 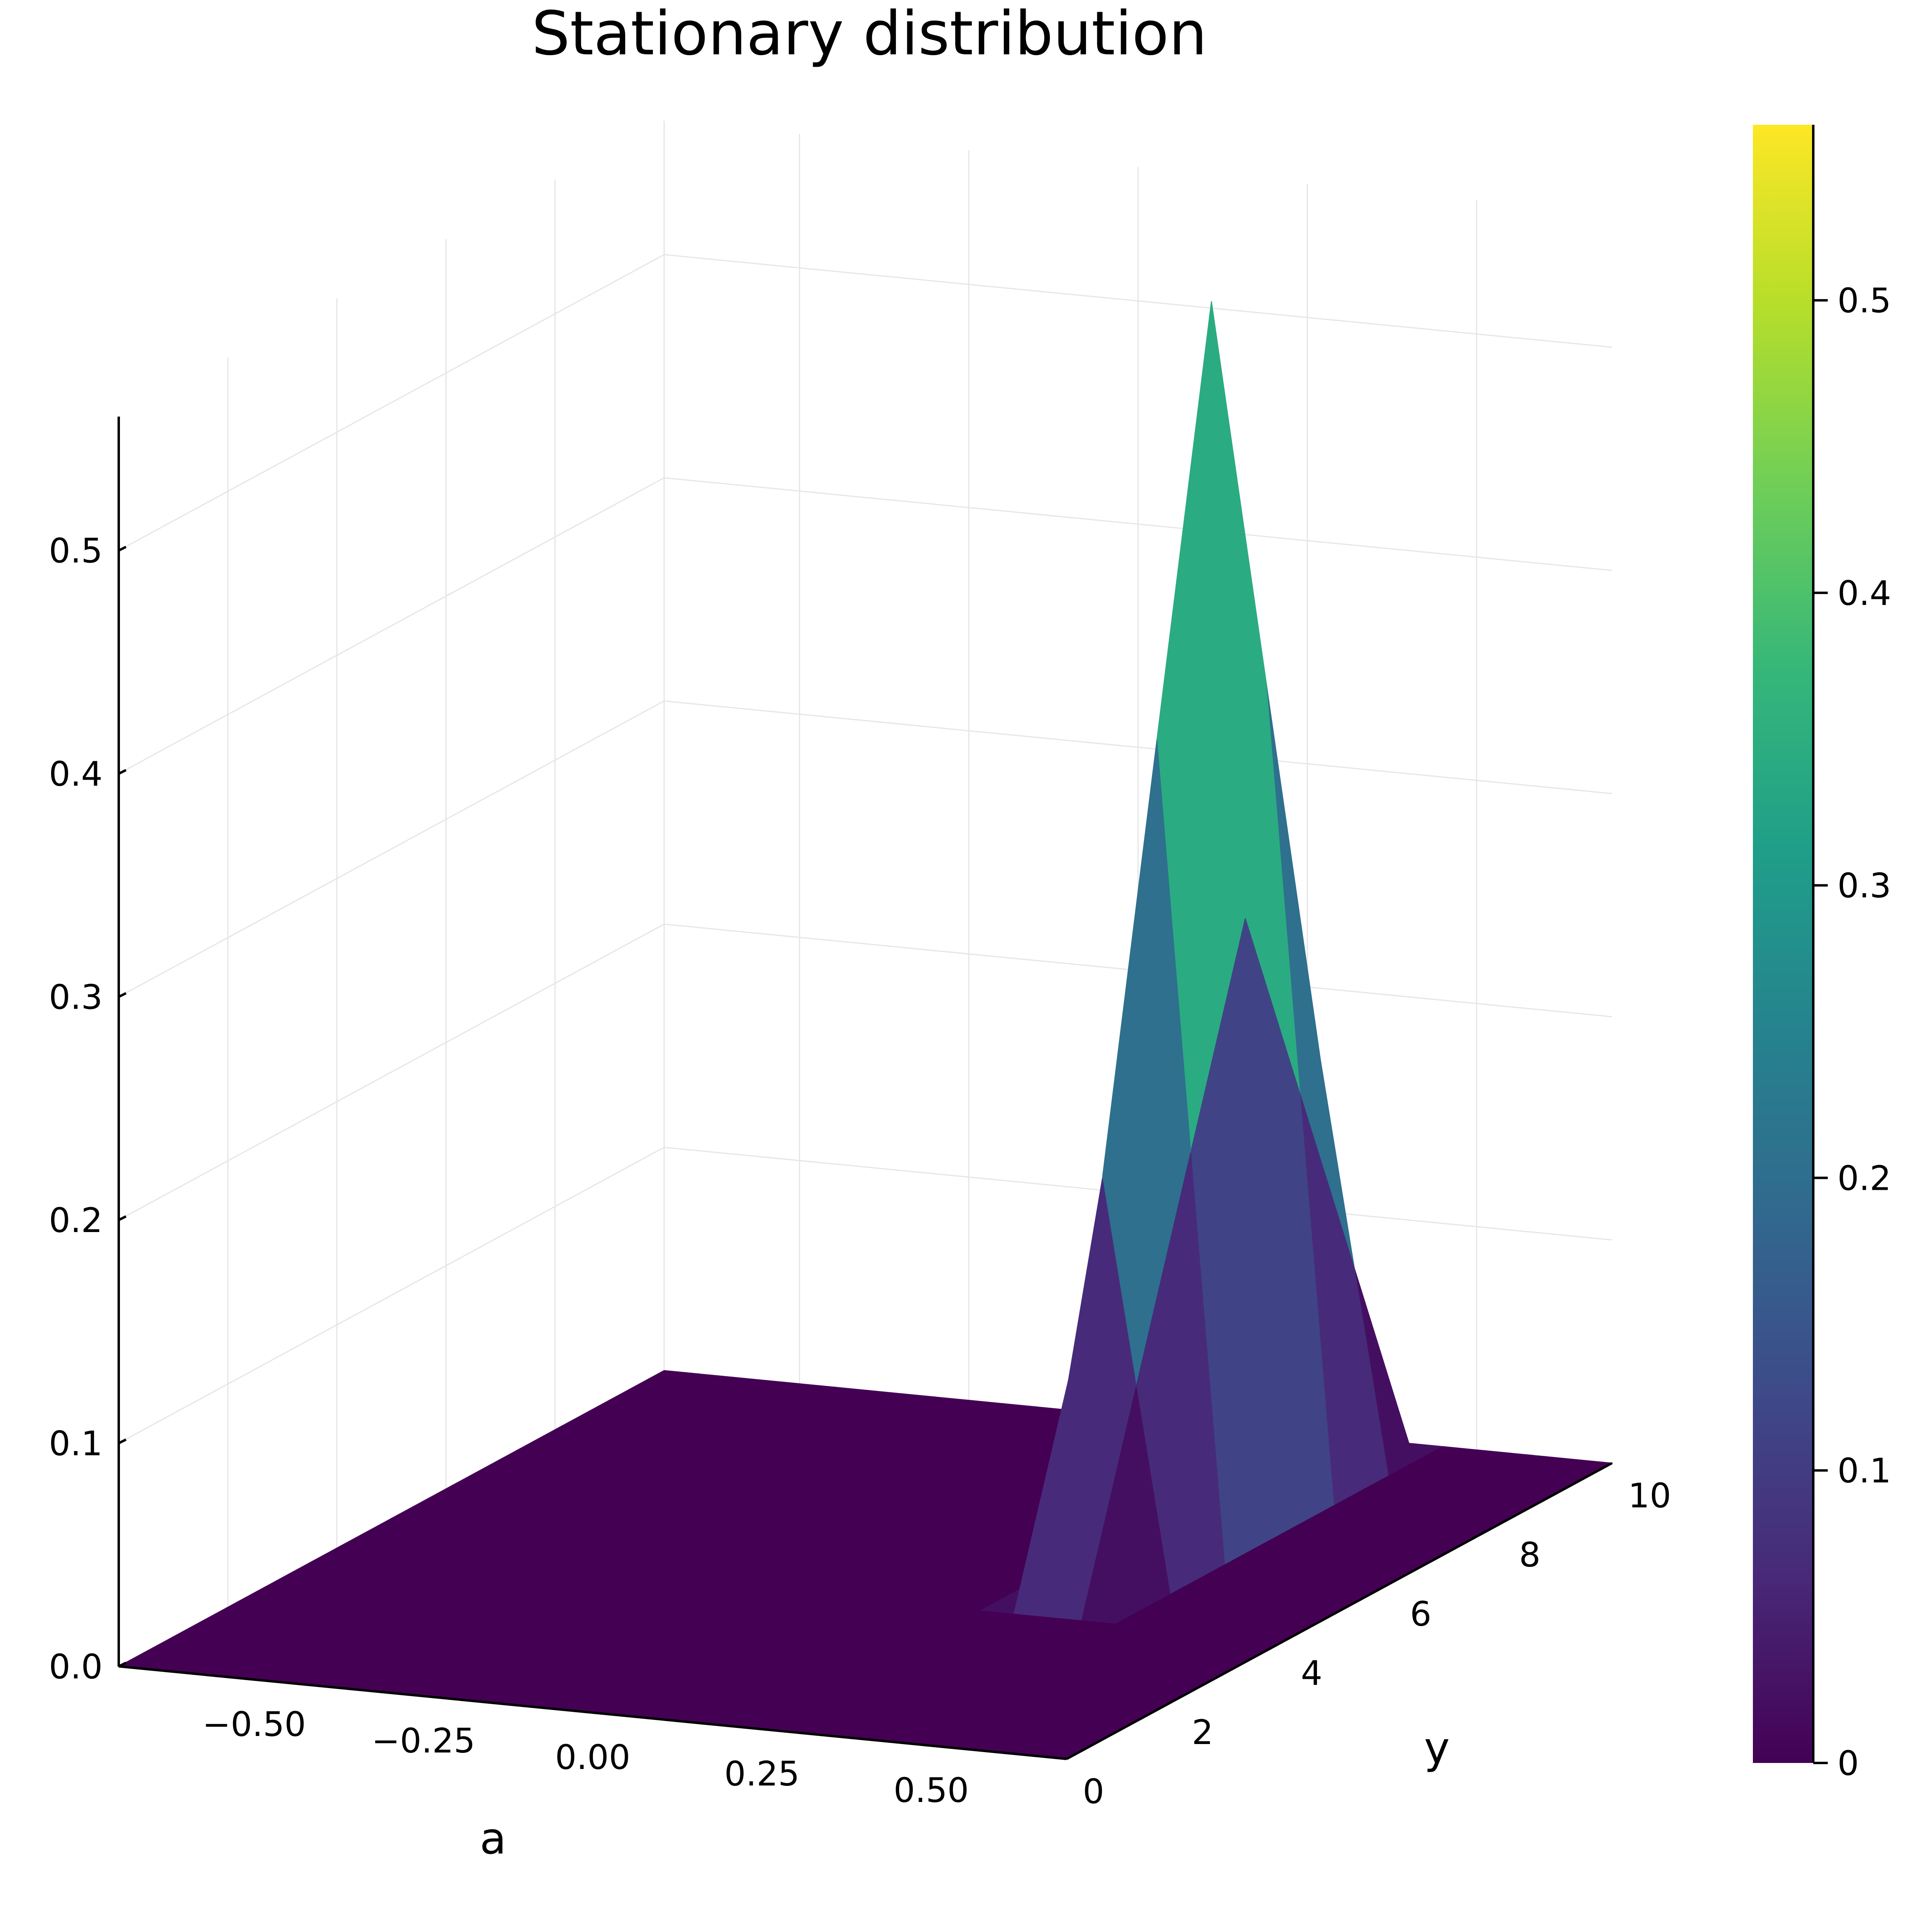 I want to click on chart-title: Stationary distribution, so click(x=869, y=34).